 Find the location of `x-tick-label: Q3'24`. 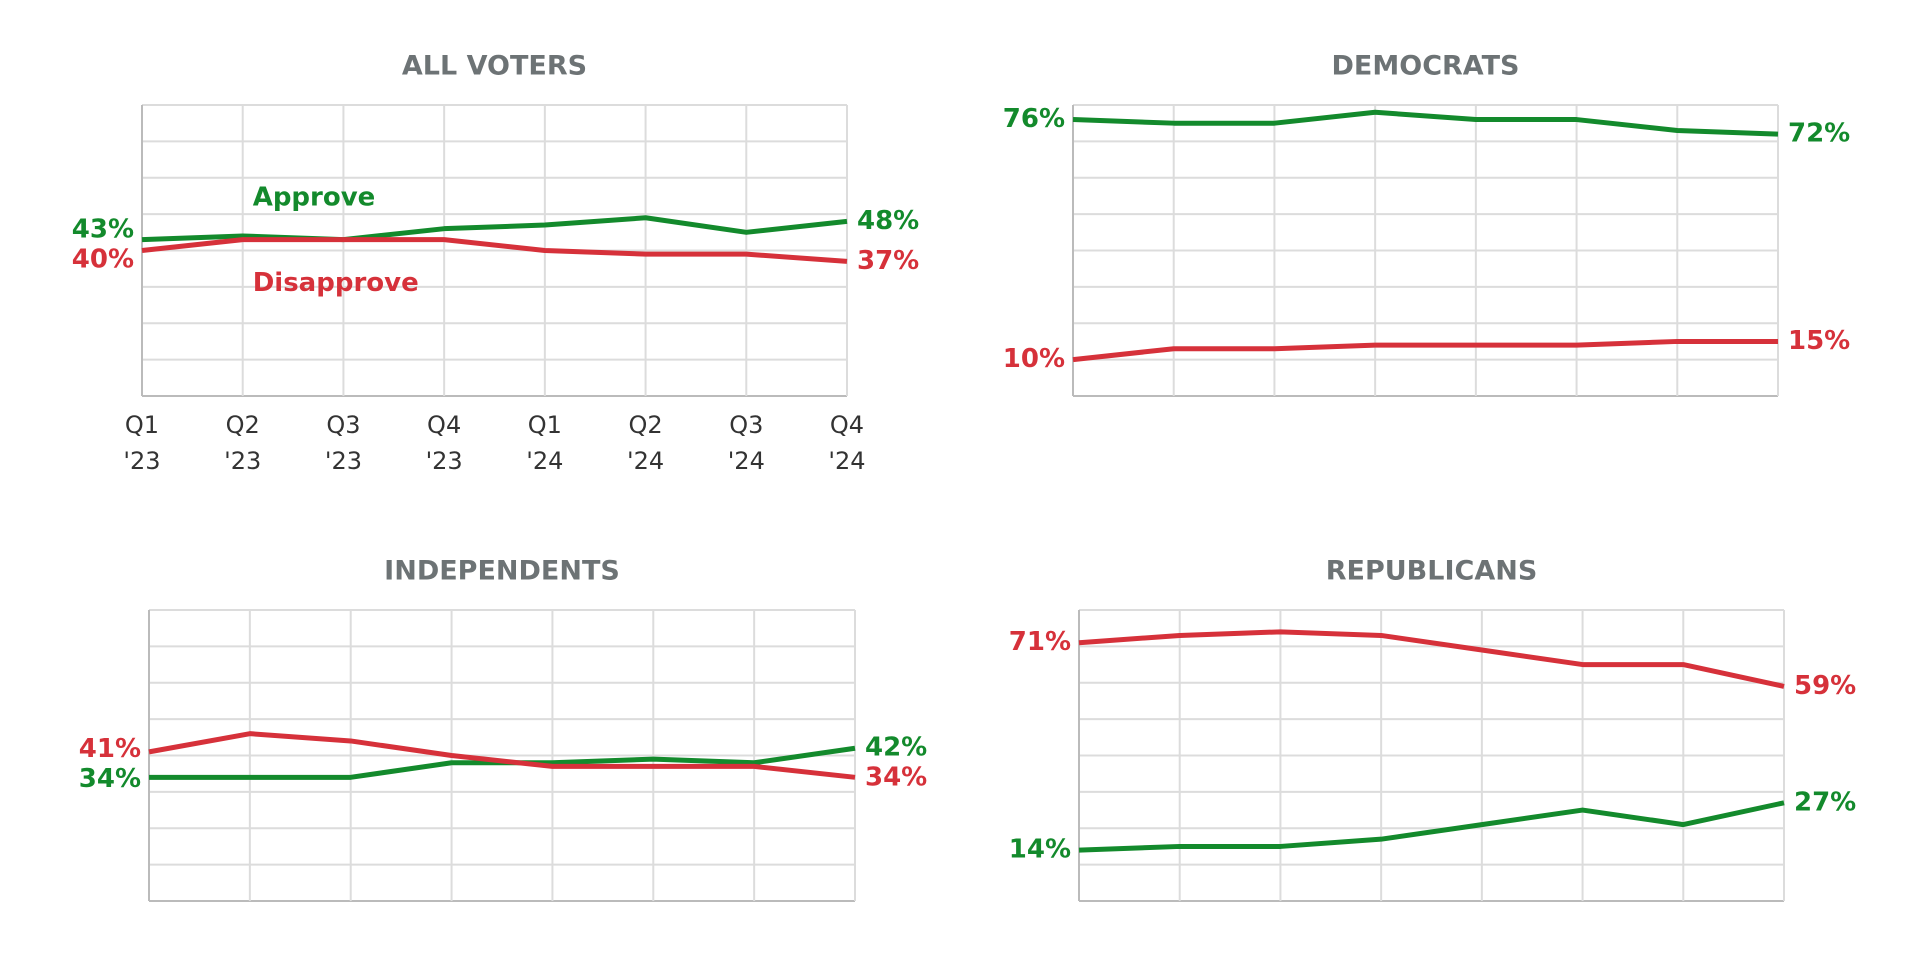

x-tick-label: Q3'24 is located at coordinates (746, 443).